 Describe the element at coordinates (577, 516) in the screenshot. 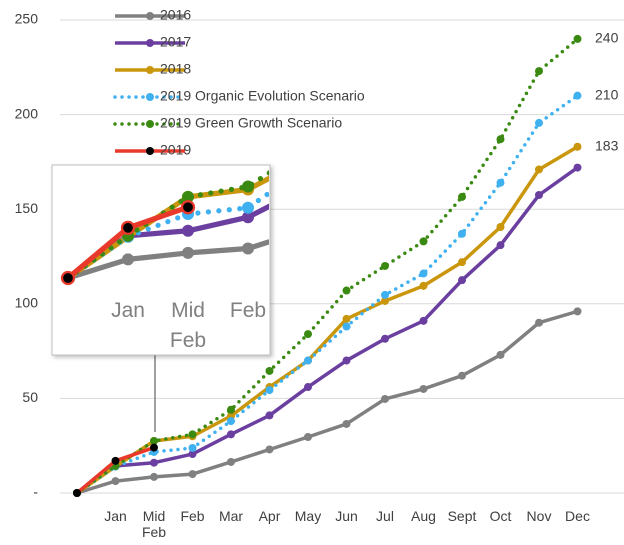

I see `x-tick-label: Dec` at that location.